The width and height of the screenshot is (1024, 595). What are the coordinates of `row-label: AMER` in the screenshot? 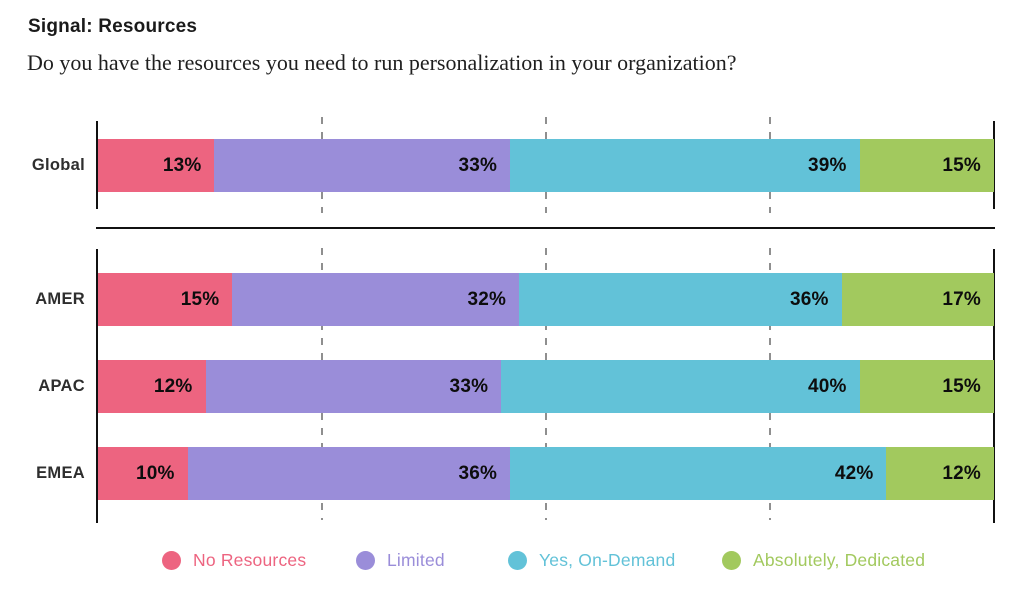 It's located at (60, 299).